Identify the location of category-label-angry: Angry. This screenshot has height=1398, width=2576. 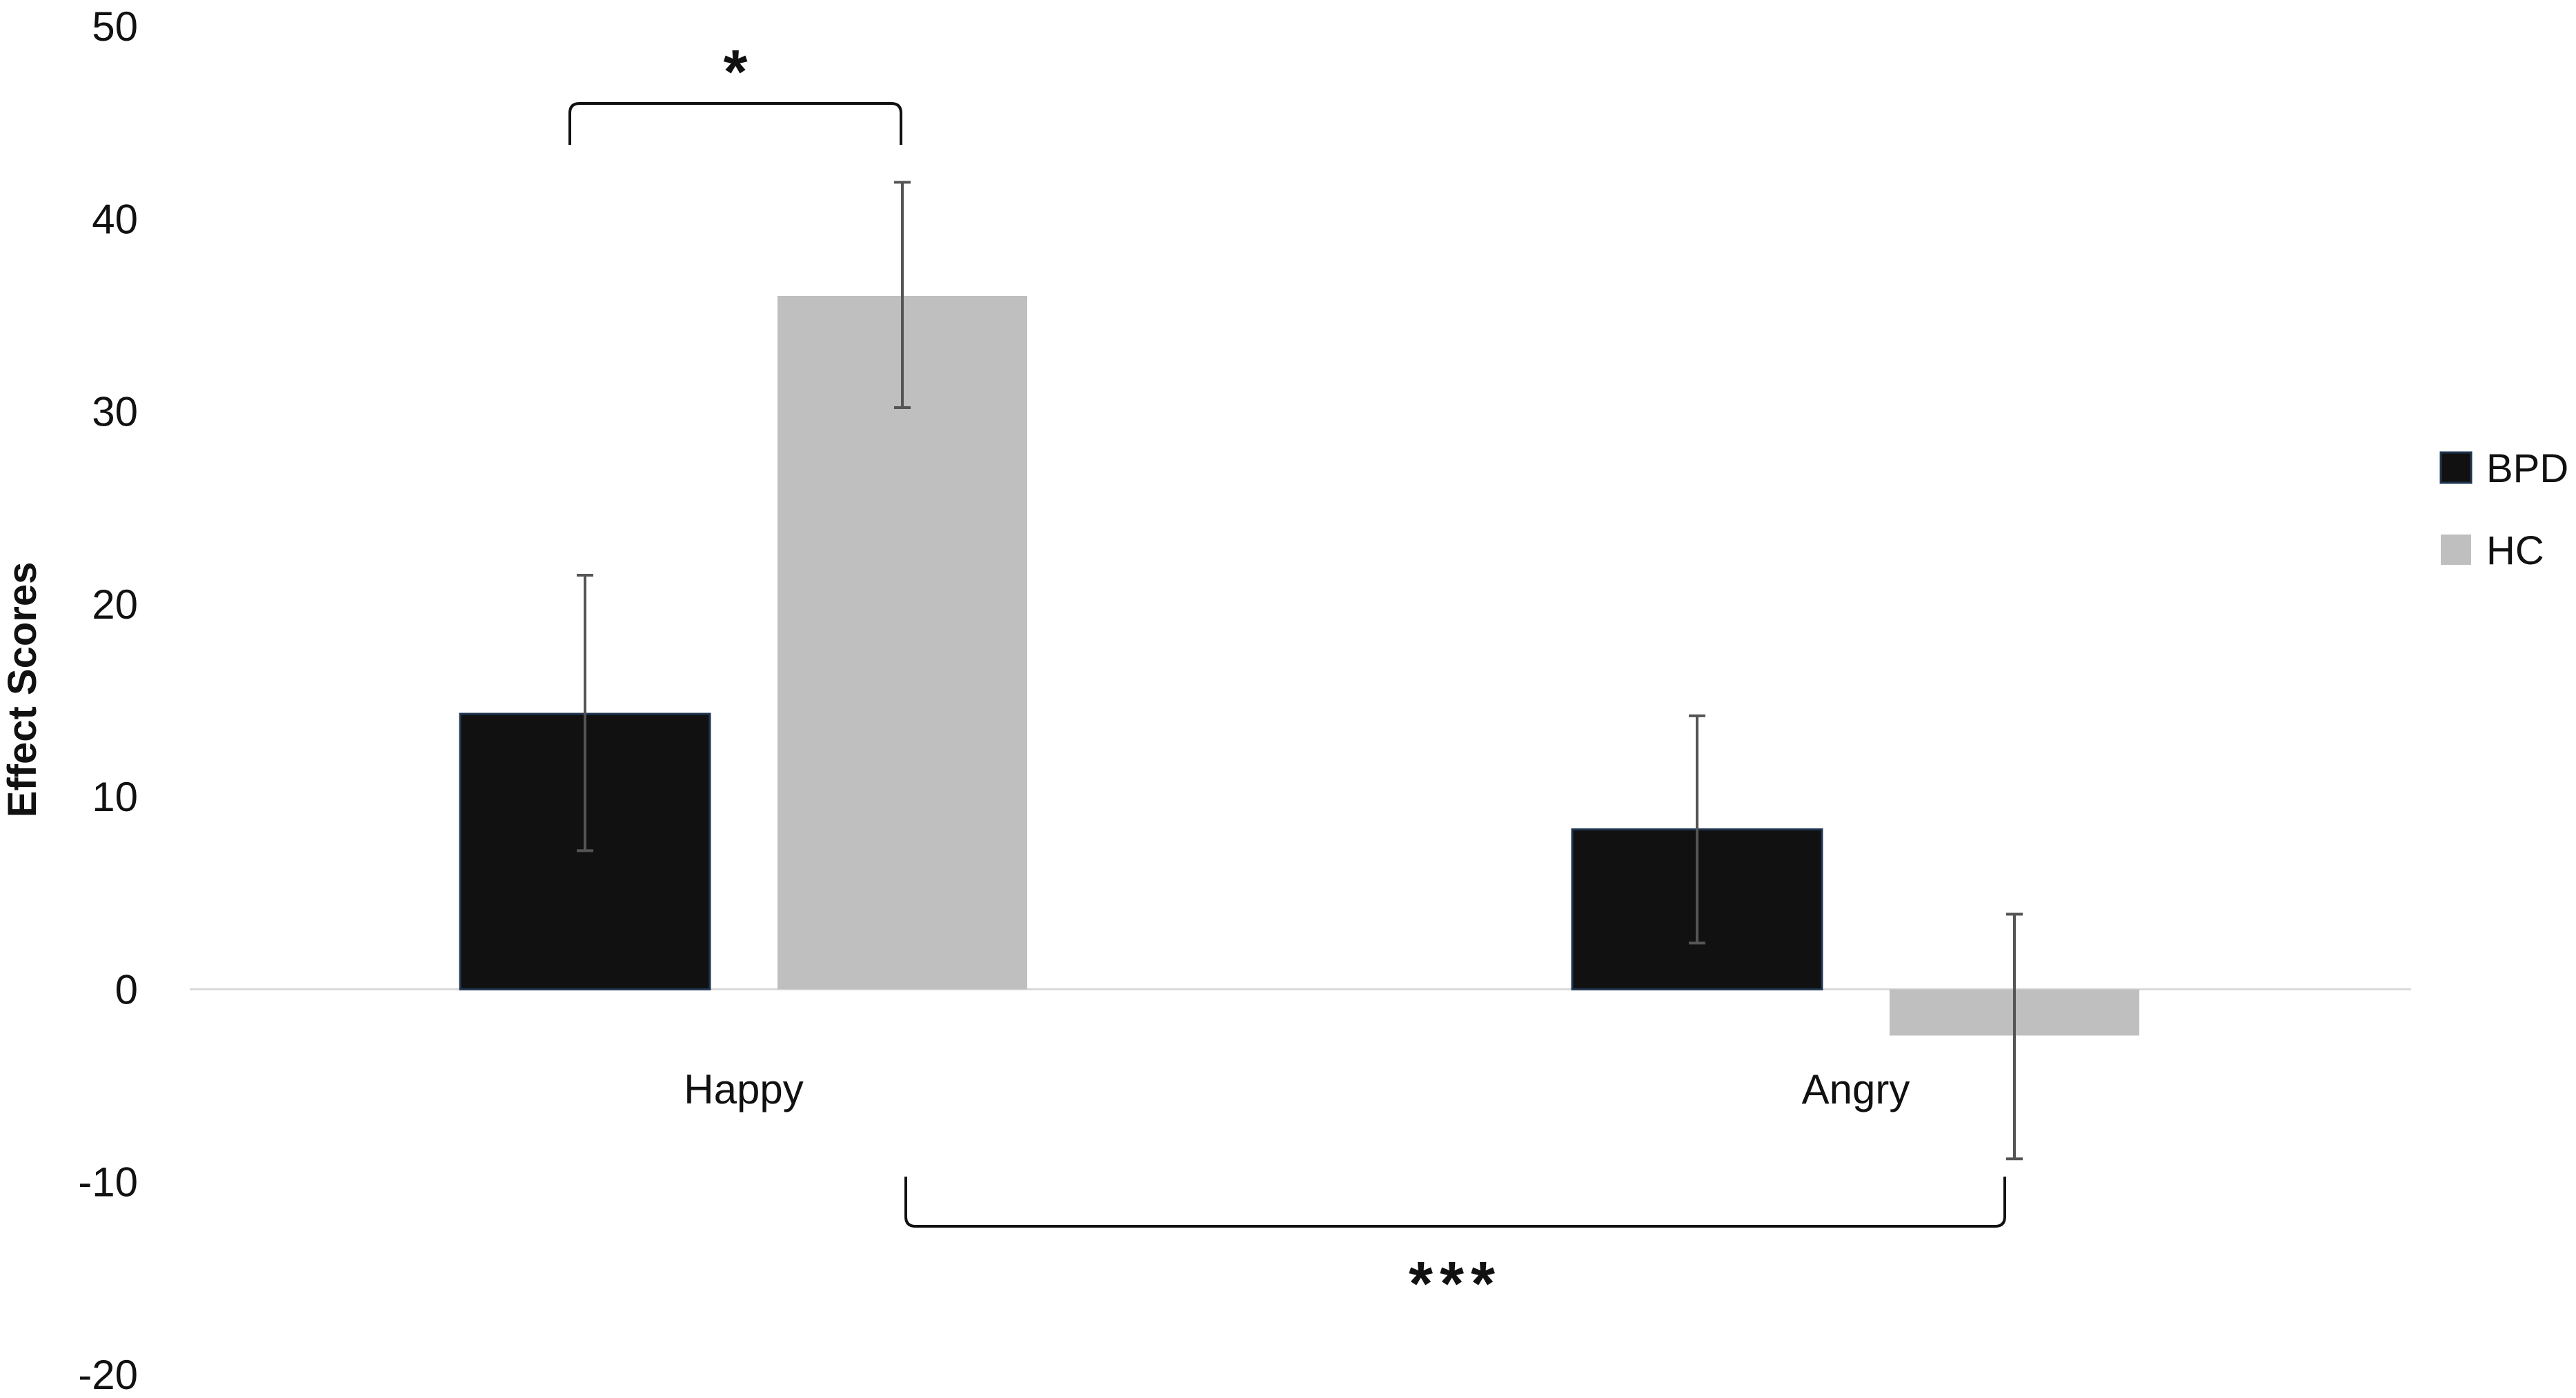
(1856, 1089).